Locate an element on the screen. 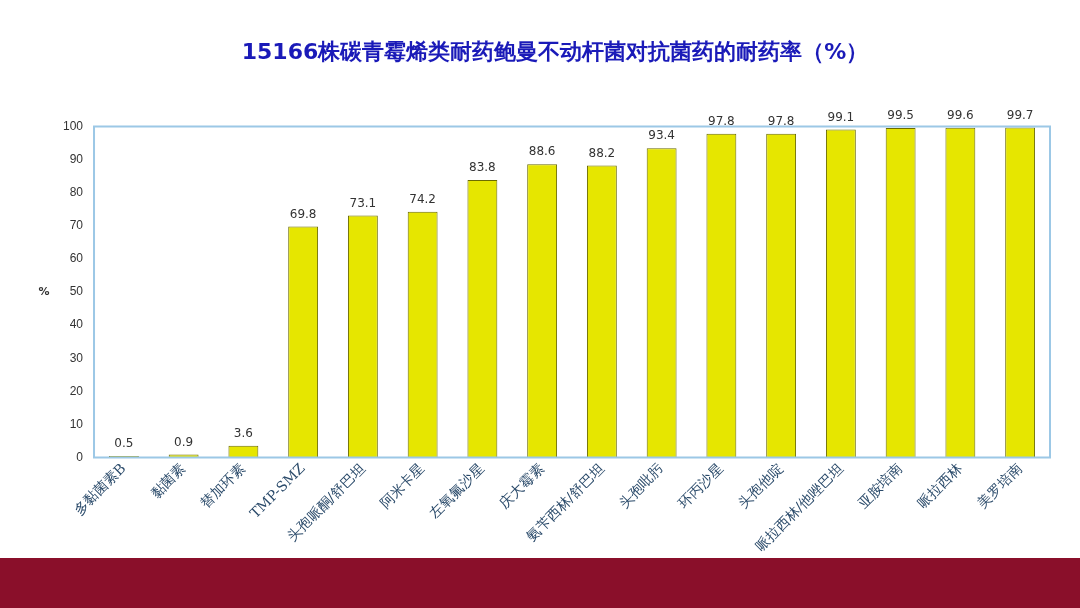 The width and height of the screenshot is (1080, 608). data-label: 93.4 is located at coordinates (661, 135).